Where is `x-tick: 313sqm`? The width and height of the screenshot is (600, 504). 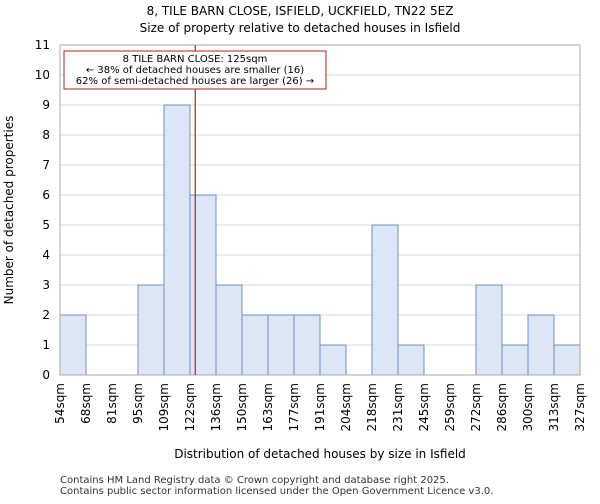
x-tick: 313sqm is located at coordinates (554, 407).